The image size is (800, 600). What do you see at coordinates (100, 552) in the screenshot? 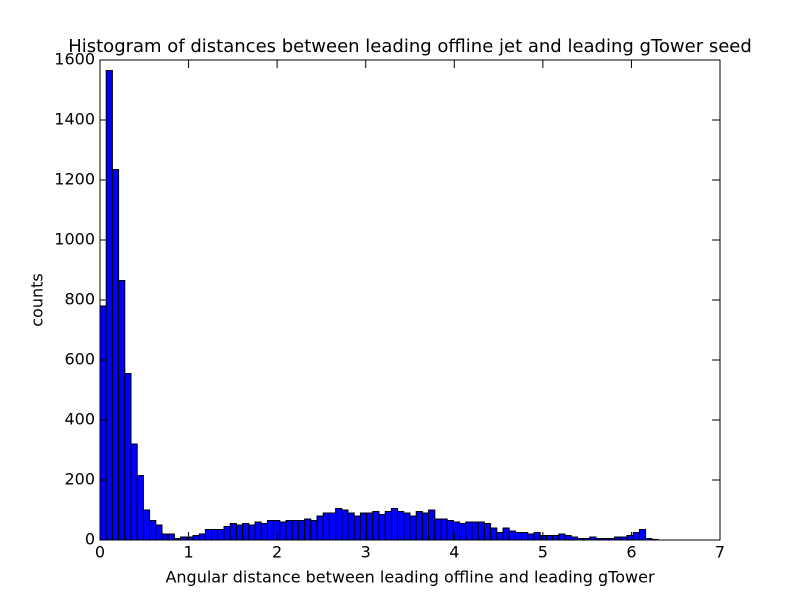
I see `x-tick-label: 0` at bounding box center [100, 552].